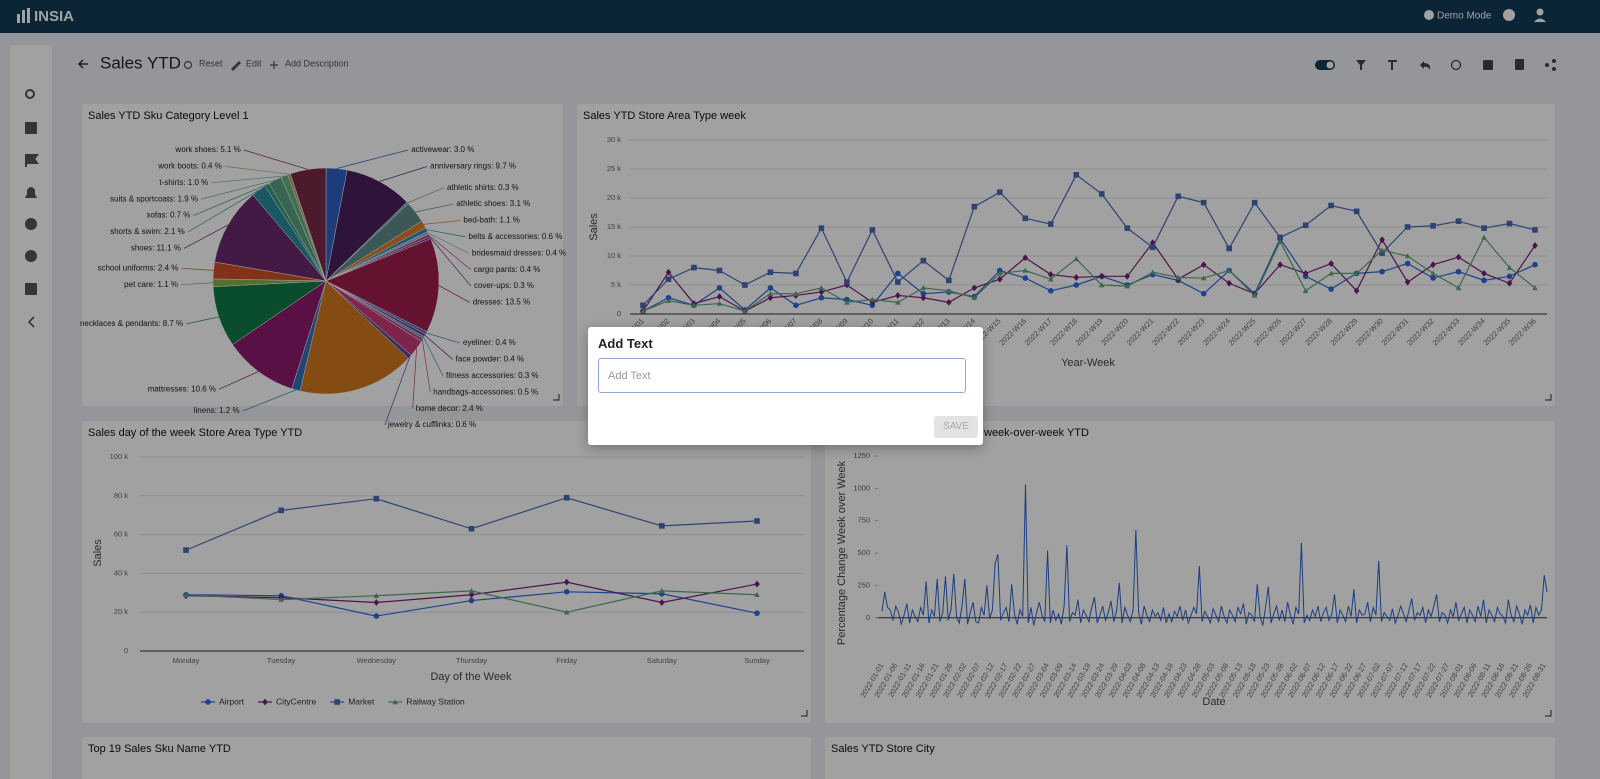 The width and height of the screenshot is (1600, 779). I want to click on reset-button: Reset, so click(211, 63).